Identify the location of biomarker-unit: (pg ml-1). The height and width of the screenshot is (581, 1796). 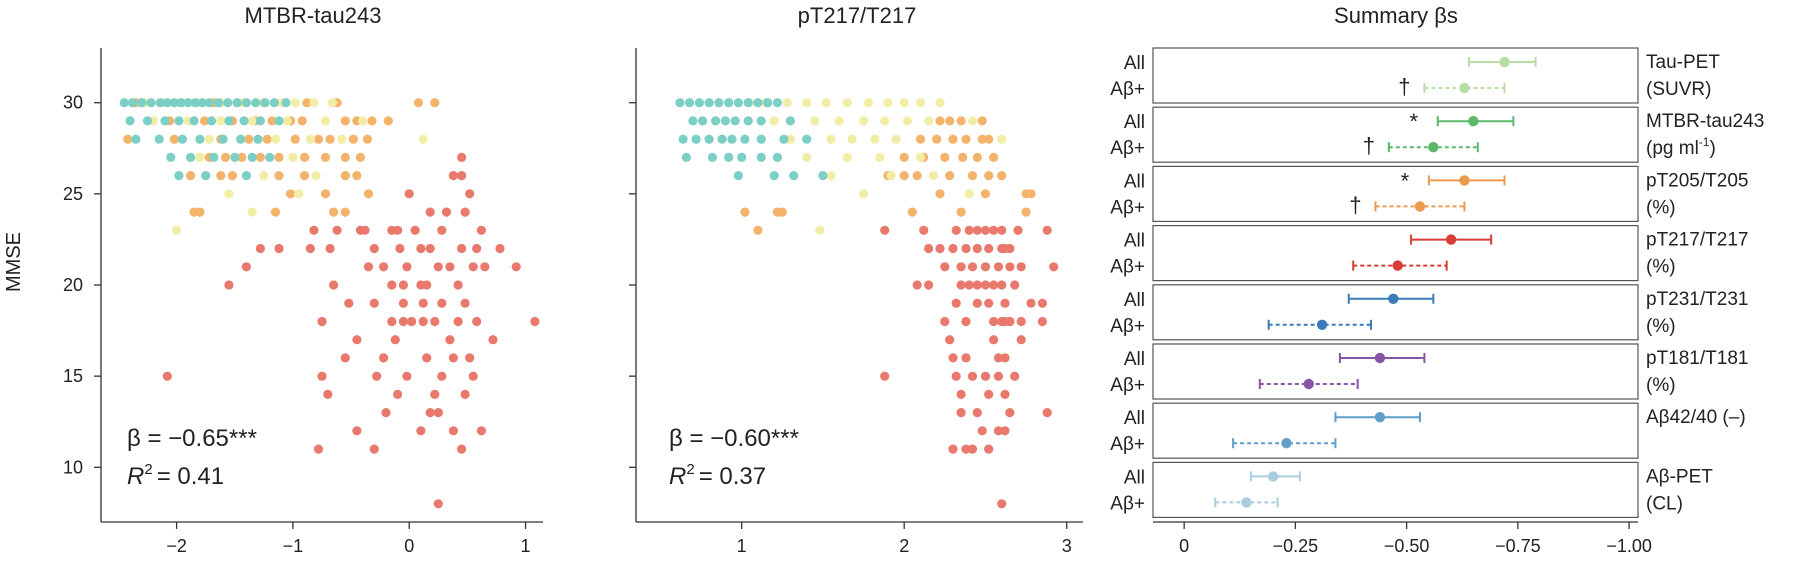
(1681, 147).